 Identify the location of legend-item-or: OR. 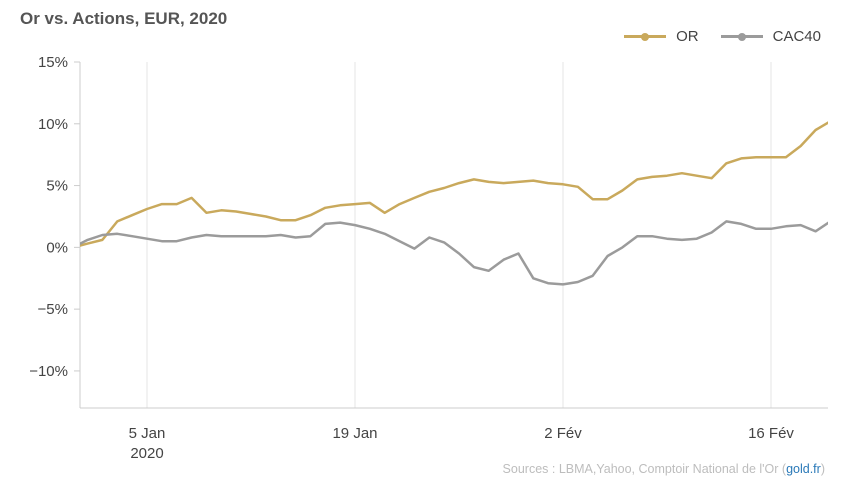
(661, 36).